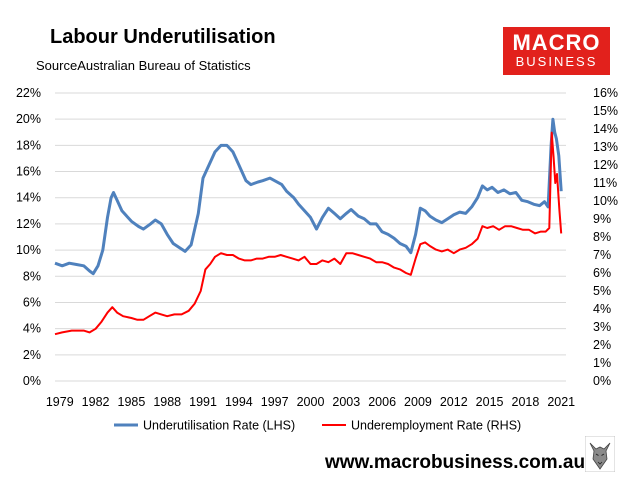  What do you see at coordinates (311, 402) in the screenshot?
I see `x-tick-label: 2000` at bounding box center [311, 402].